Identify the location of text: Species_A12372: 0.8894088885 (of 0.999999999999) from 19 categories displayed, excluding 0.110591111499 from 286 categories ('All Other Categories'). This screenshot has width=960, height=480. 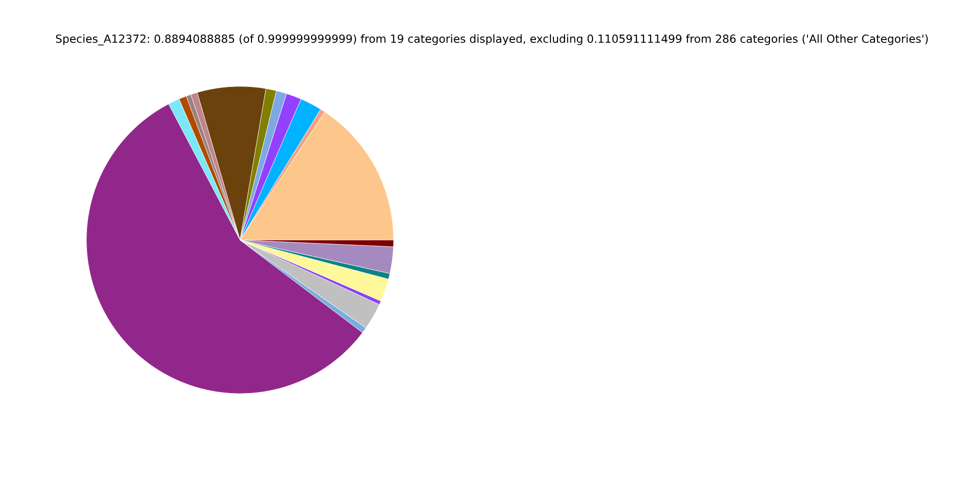
(492, 40).